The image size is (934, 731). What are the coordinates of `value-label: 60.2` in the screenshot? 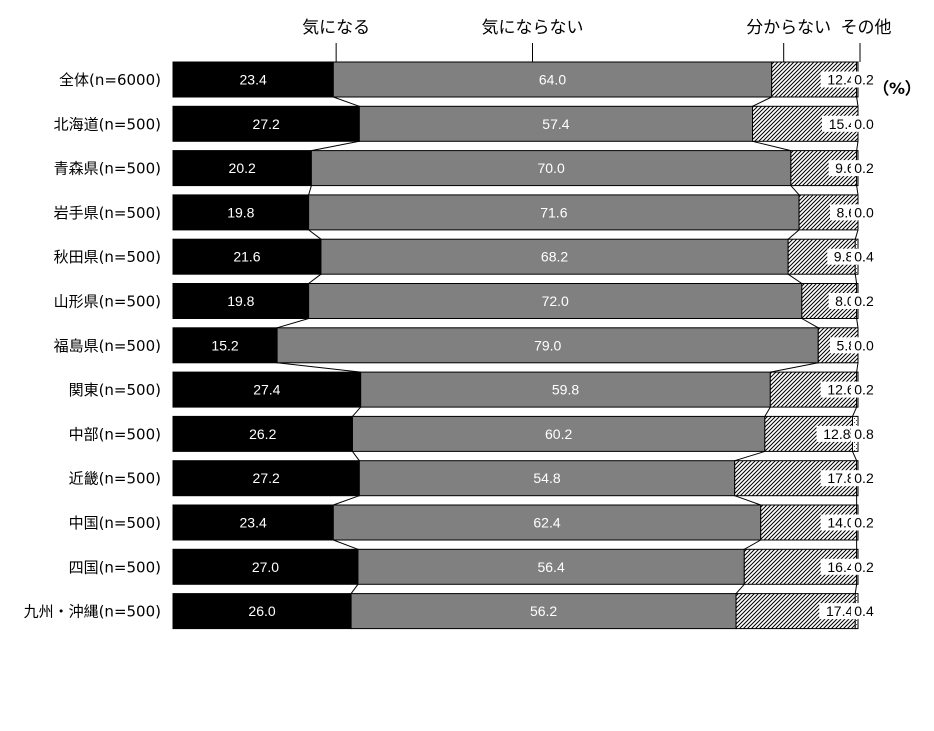 It's located at (558, 434).